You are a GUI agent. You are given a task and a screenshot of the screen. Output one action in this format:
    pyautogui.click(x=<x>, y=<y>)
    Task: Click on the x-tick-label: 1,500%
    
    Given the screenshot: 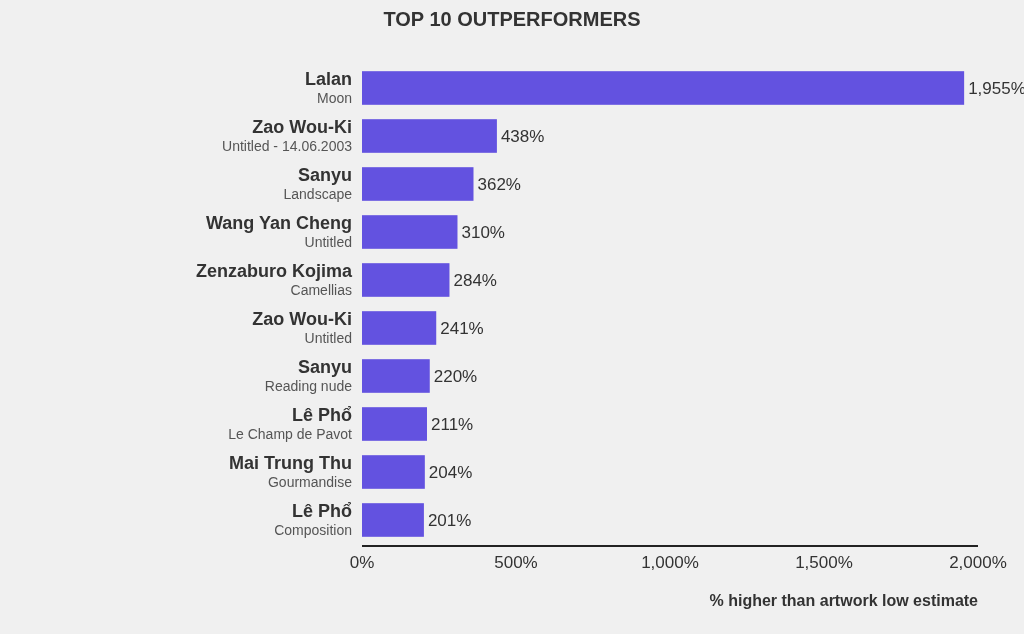 What is the action you would take?
    pyautogui.click(x=824, y=562)
    